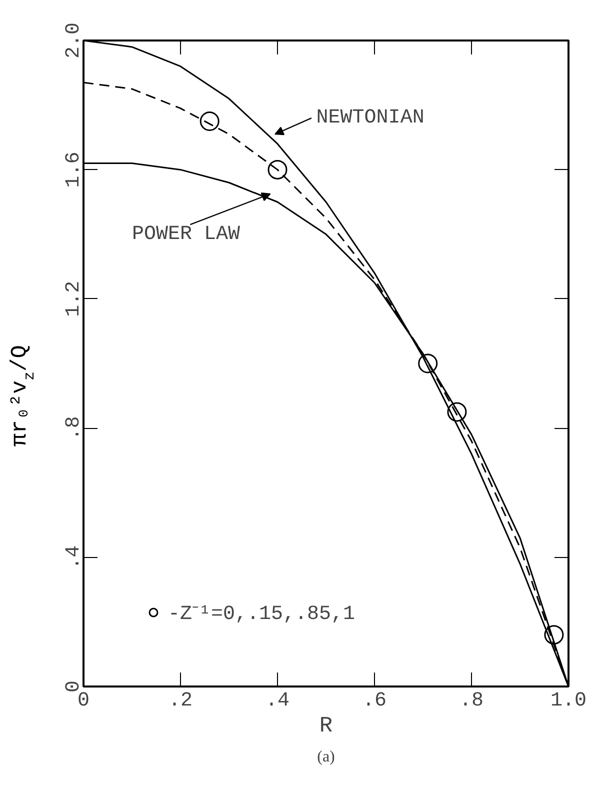  What do you see at coordinates (374, 701) in the screenshot?
I see `x-tick-label: .6` at bounding box center [374, 701].